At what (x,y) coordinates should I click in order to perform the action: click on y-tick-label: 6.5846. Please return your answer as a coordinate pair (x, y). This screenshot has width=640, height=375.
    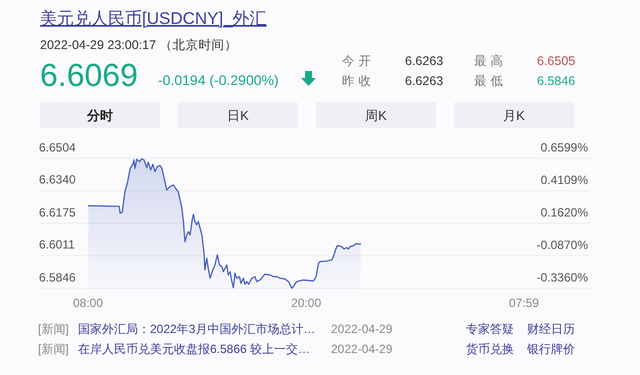
    Looking at the image, I should click on (57, 277).